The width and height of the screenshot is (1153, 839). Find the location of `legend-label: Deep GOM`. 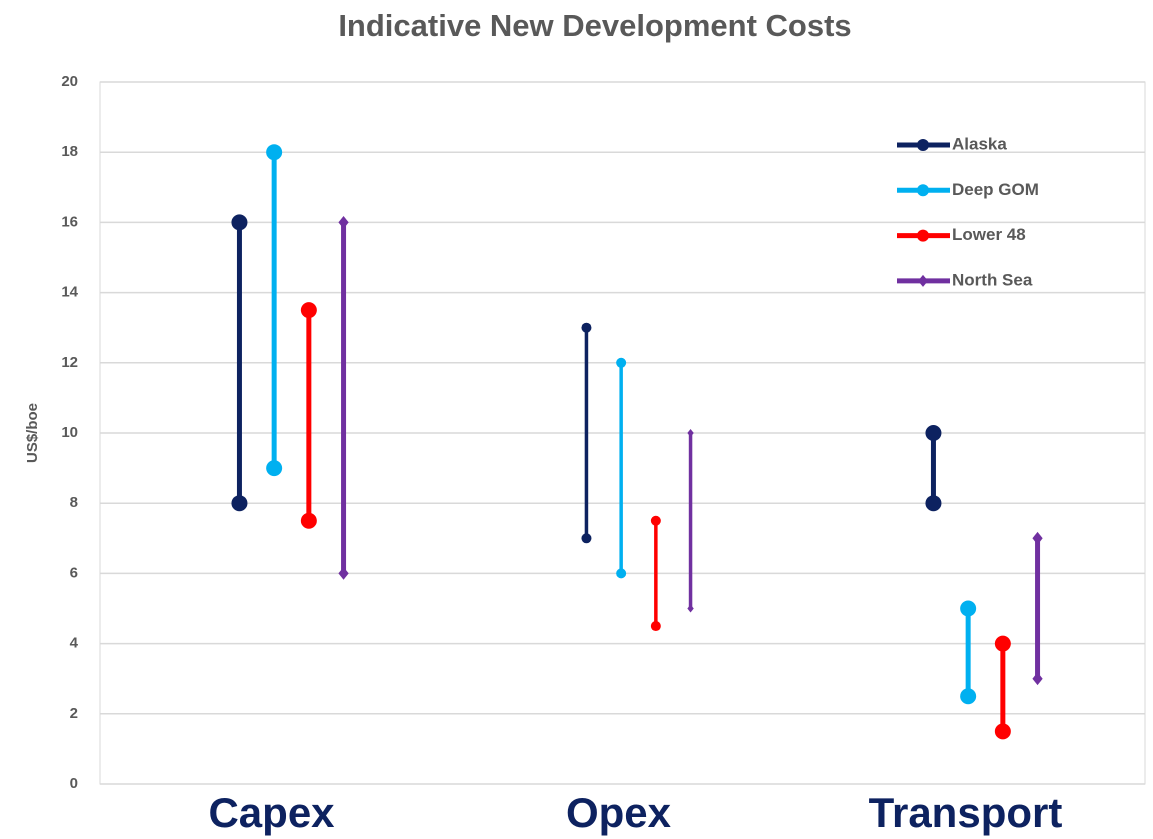

legend-label: Deep GOM is located at coordinates (995, 189).